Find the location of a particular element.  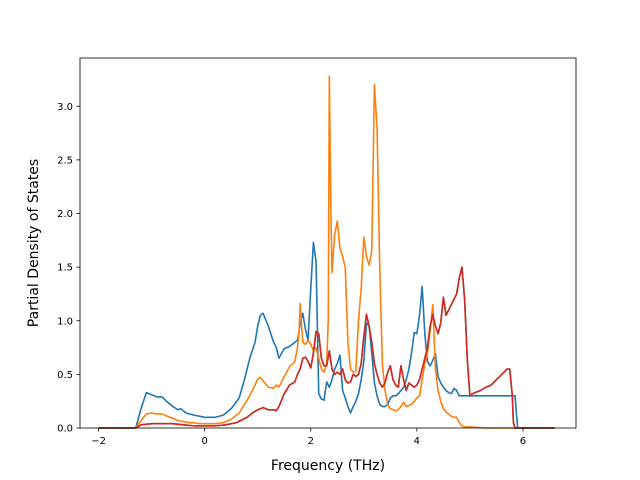

y-tick-label: 1.5 is located at coordinates (65, 268).